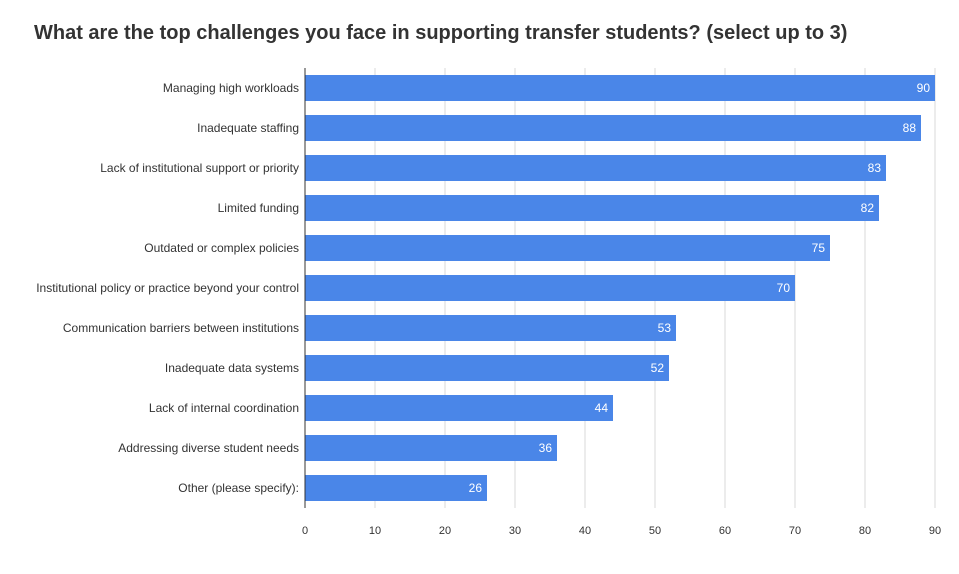 This screenshot has height=574, width=959. What do you see at coordinates (221, 248) in the screenshot?
I see `category-label: Outdated or complex policies` at bounding box center [221, 248].